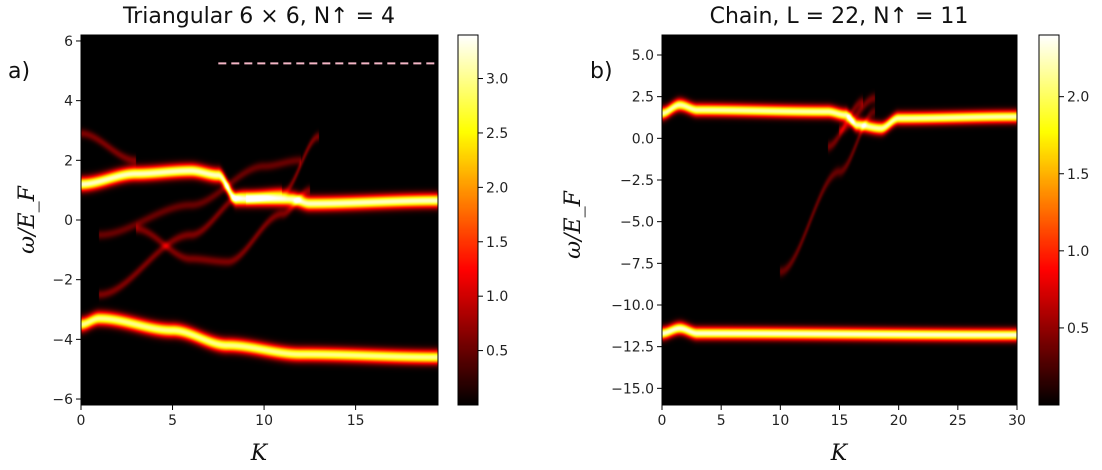 This screenshot has height=470, width=1102. What do you see at coordinates (27, 219) in the screenshot?
I see `panel-a-ylabel: ω/E_F` at bounding box center [27, 219].